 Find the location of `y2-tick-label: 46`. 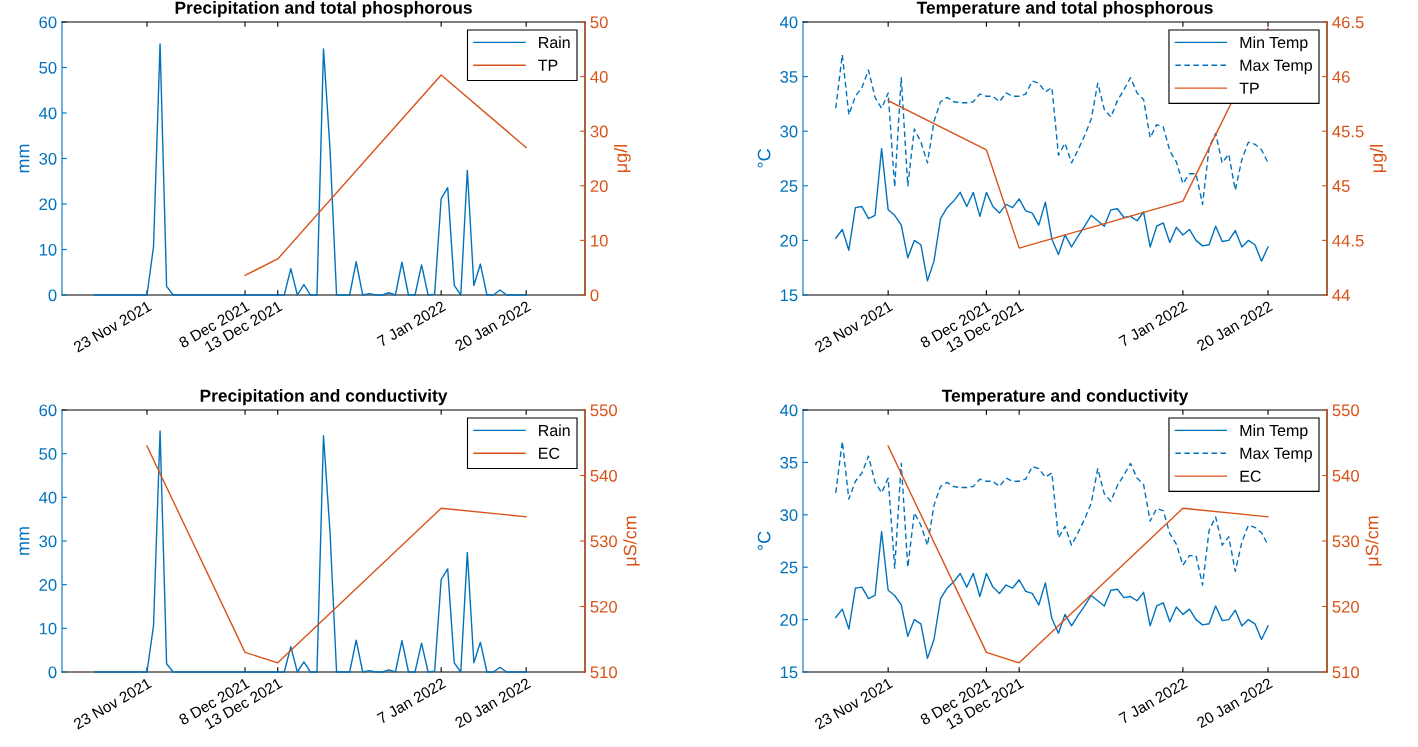

y2-tick-label: 46 is located at coordinates (1341, 77).